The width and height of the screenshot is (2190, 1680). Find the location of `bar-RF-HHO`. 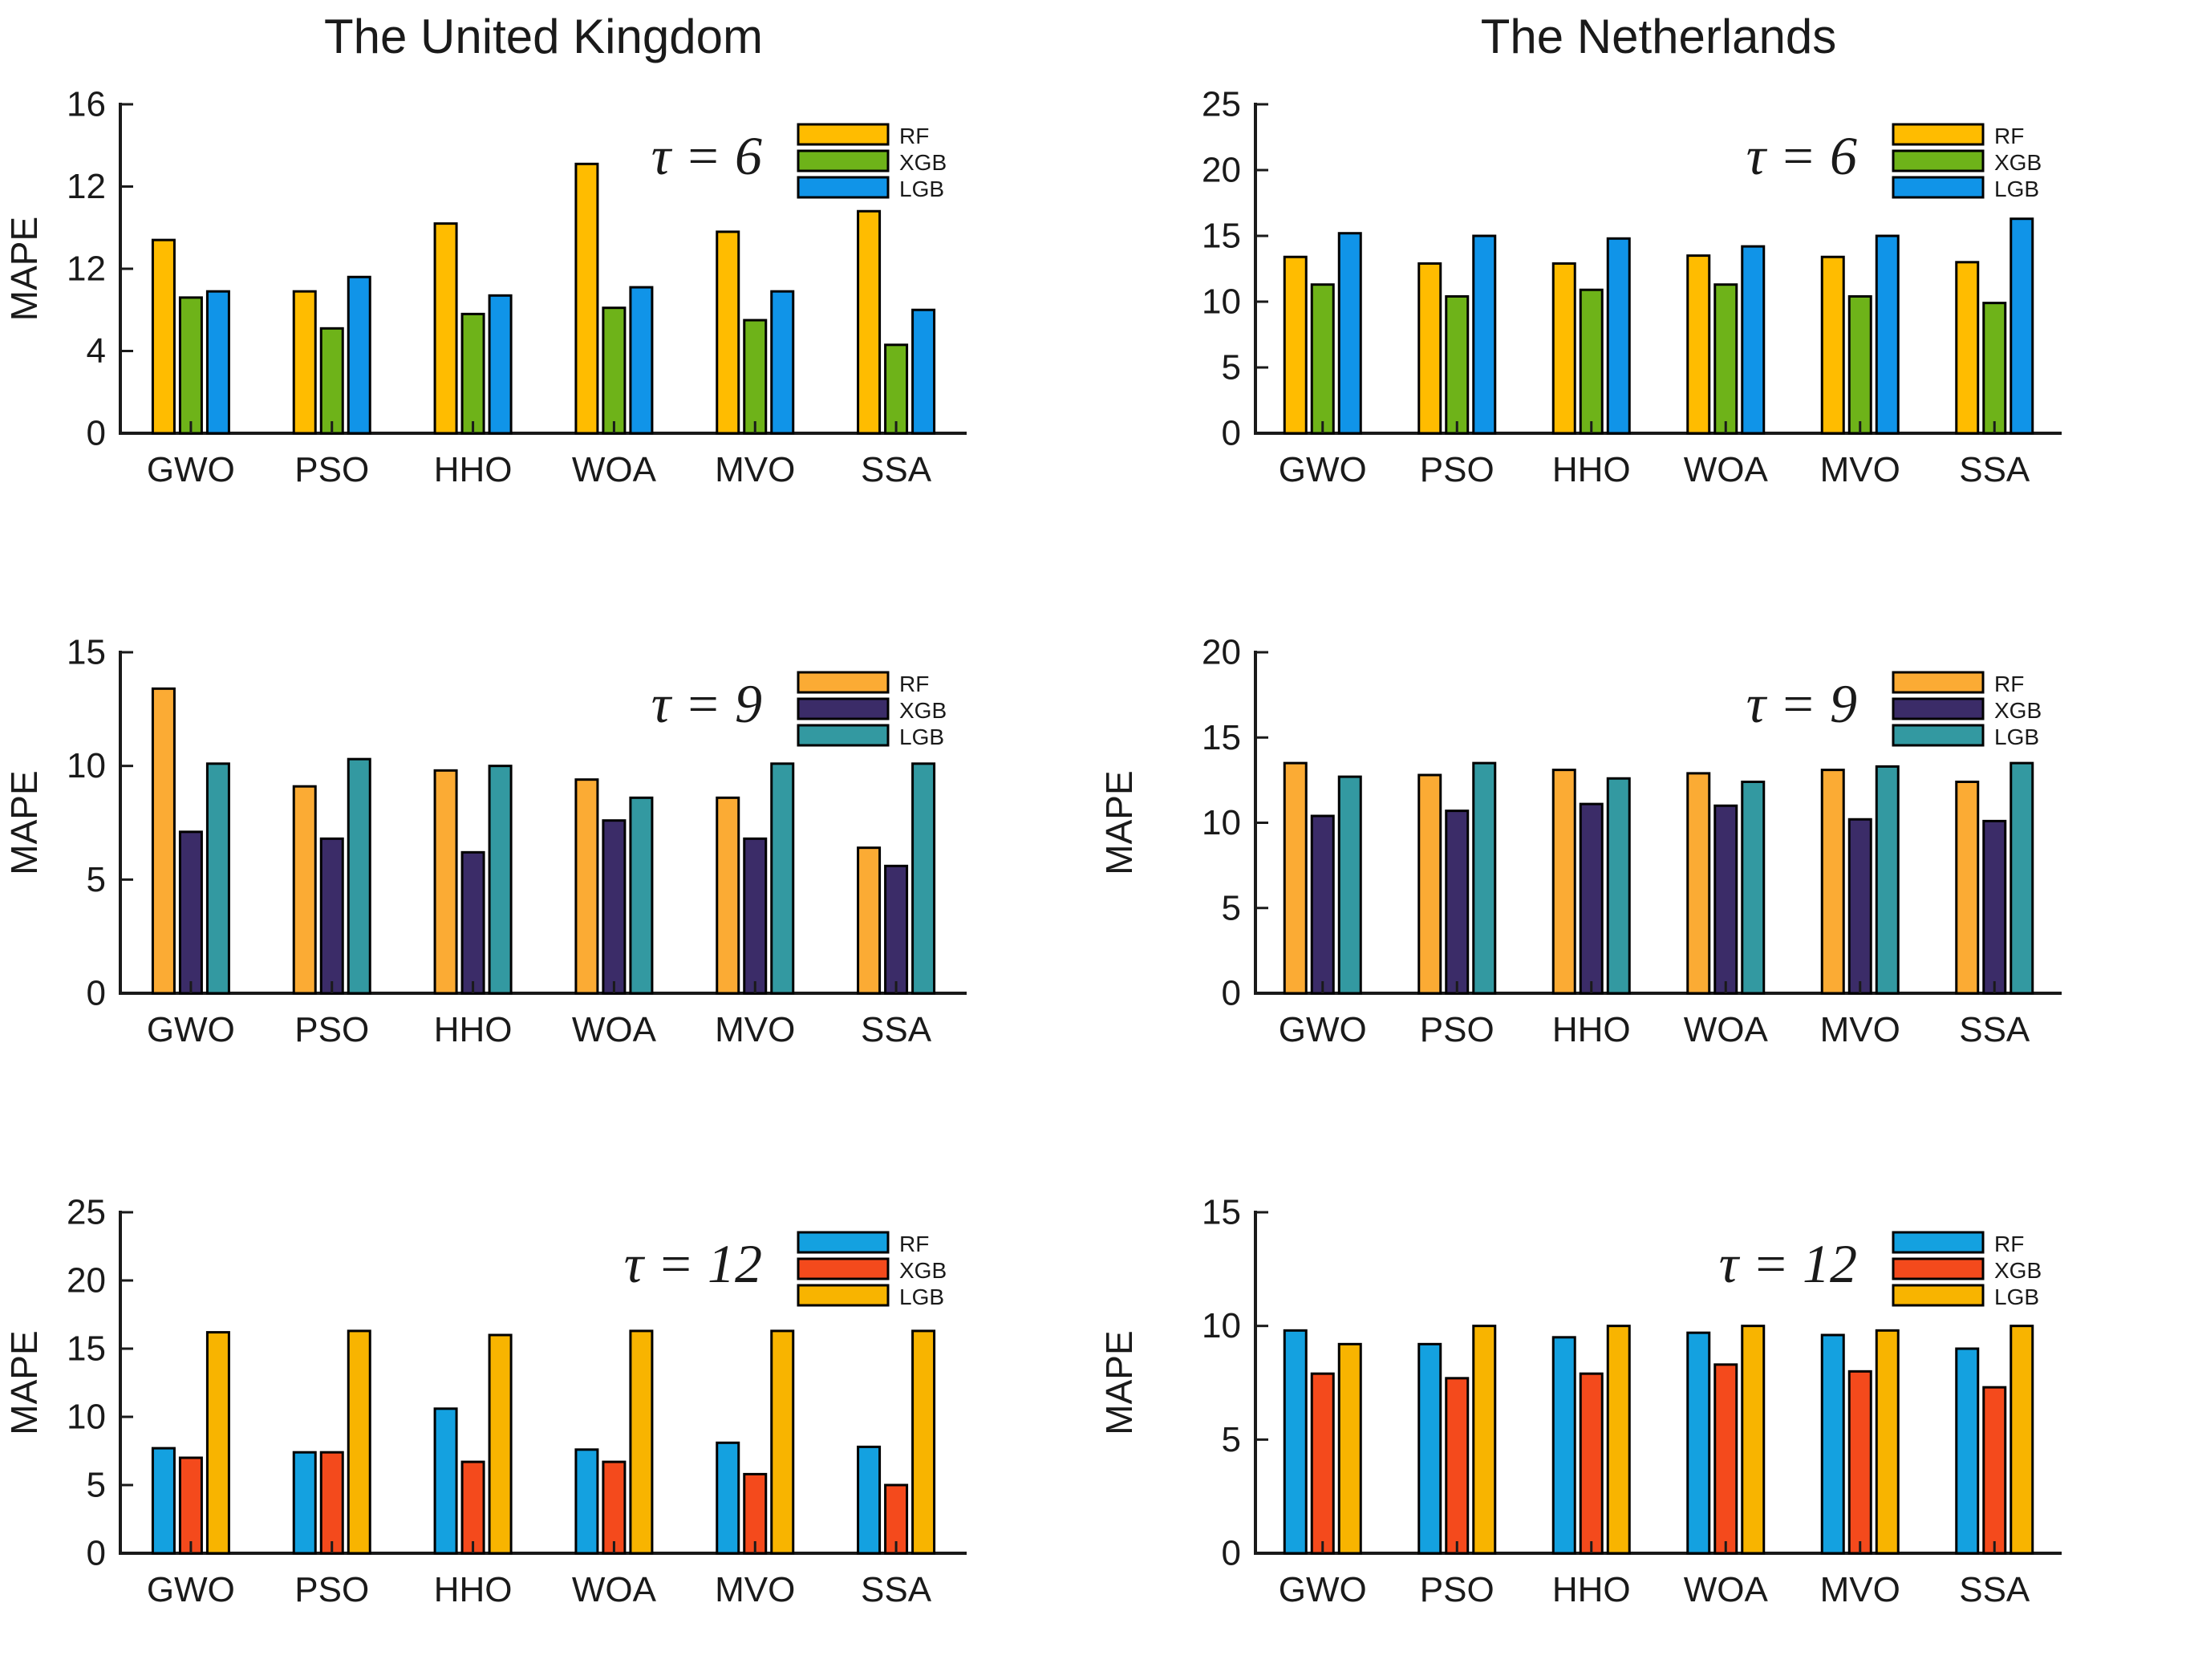

bar-RF-HHO is located at coordinates (1564, 348).